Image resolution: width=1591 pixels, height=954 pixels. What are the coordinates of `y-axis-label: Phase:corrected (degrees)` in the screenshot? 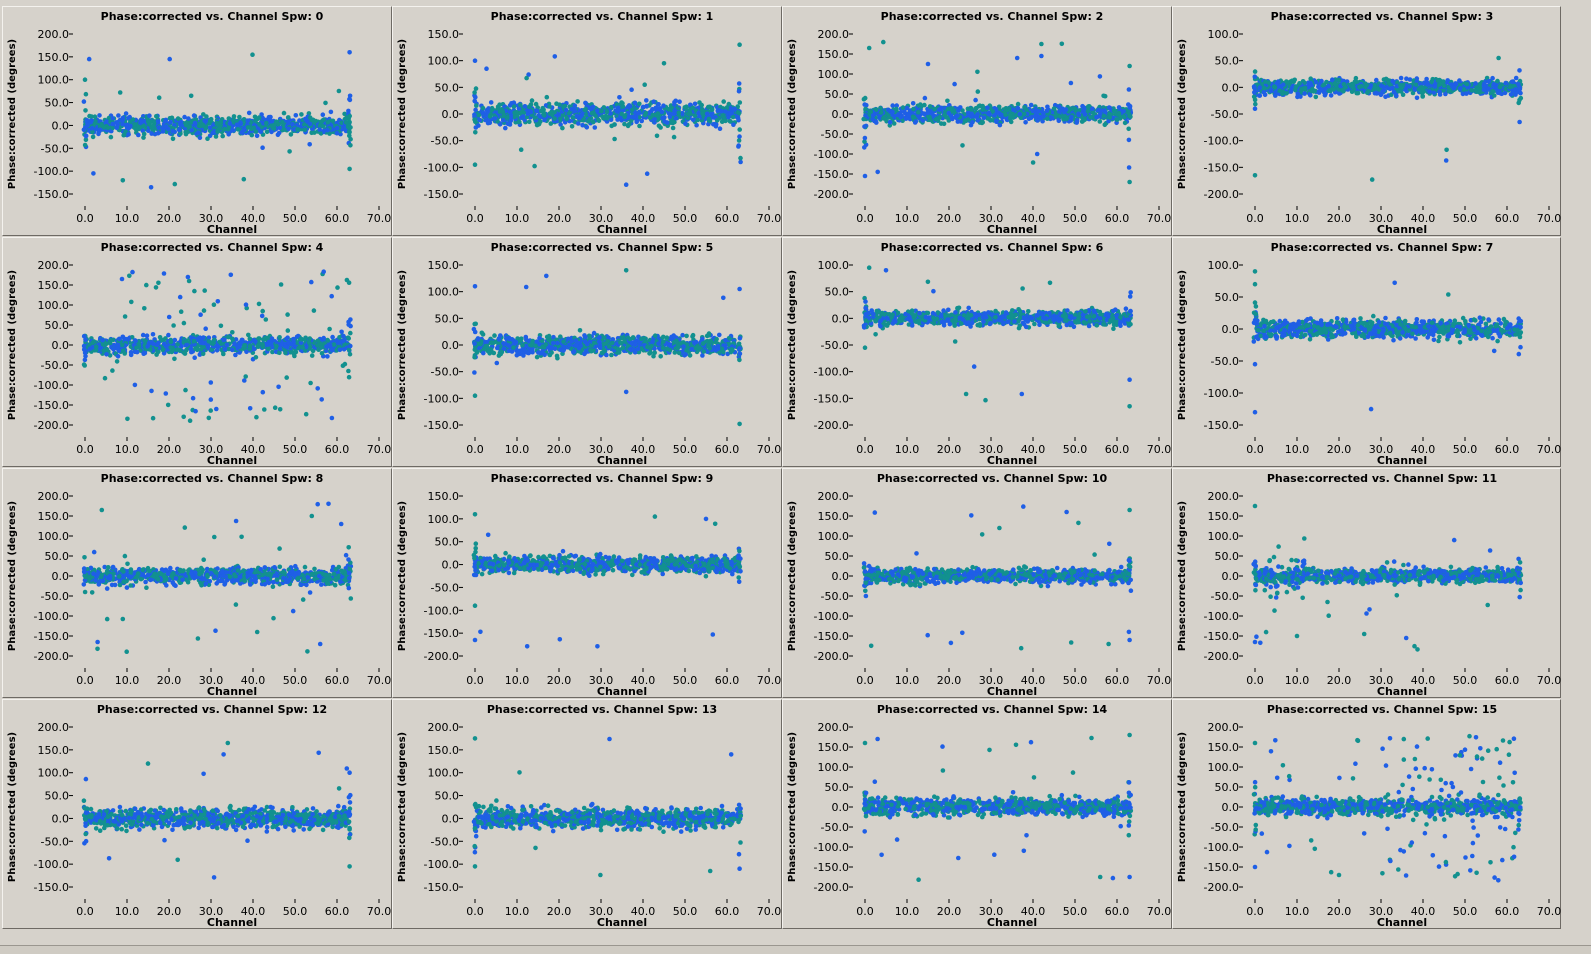 It's located at (402, 114).